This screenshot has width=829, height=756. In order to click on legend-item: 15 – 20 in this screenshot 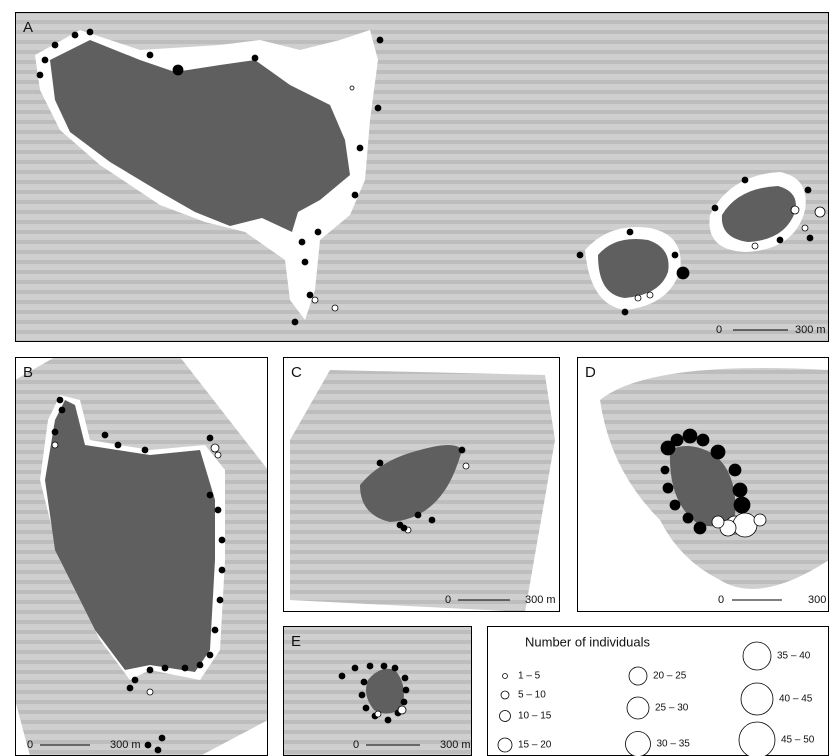, I will do `click(535, 745)`.